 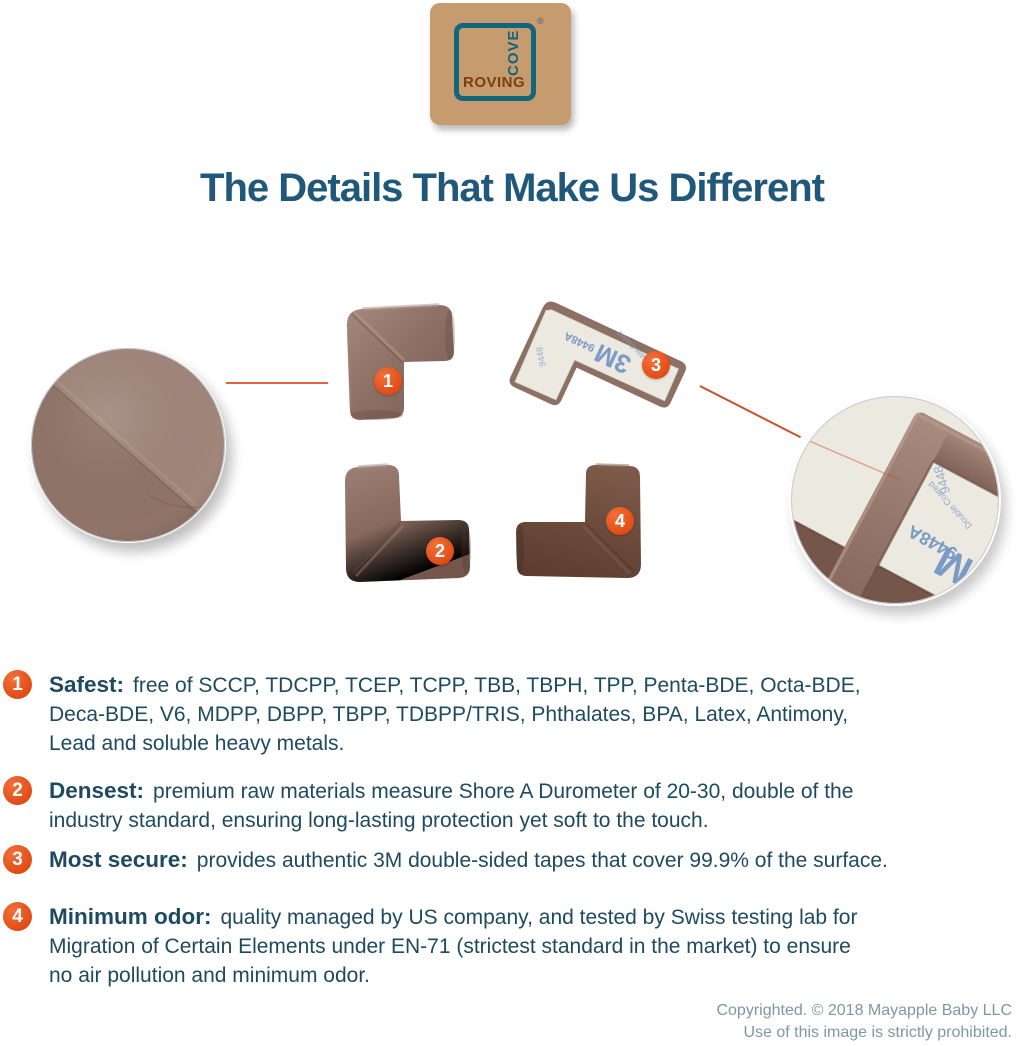 What do you see at coordinates (17, 916) in the screenshot?
I see `feature-number-badge: 4` at bounding box center [17, 916].